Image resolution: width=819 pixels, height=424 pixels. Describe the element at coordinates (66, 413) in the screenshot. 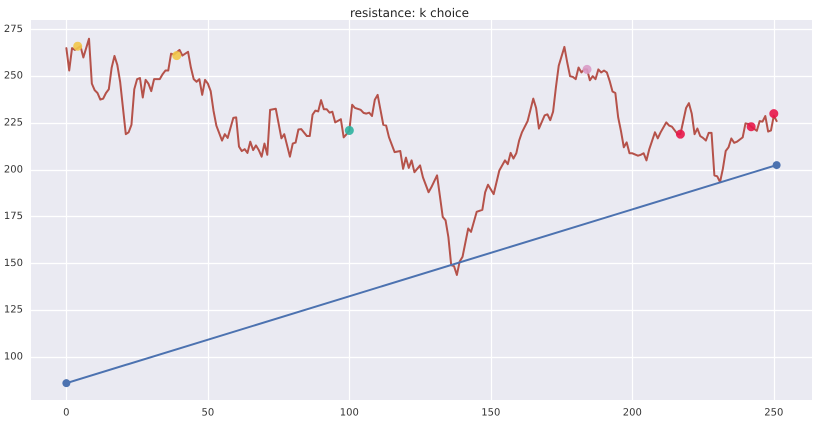

I see `x-tick-label: 0` at that location.